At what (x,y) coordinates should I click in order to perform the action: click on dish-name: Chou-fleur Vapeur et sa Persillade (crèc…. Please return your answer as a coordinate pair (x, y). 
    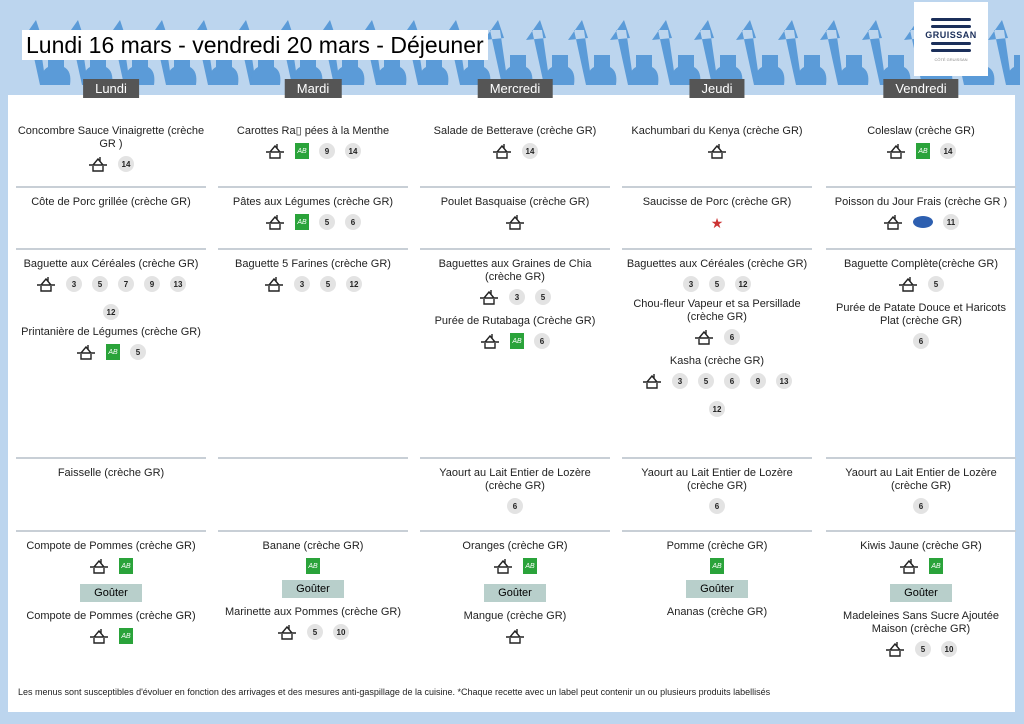
    Looking at the image, I should click on (717, 310).